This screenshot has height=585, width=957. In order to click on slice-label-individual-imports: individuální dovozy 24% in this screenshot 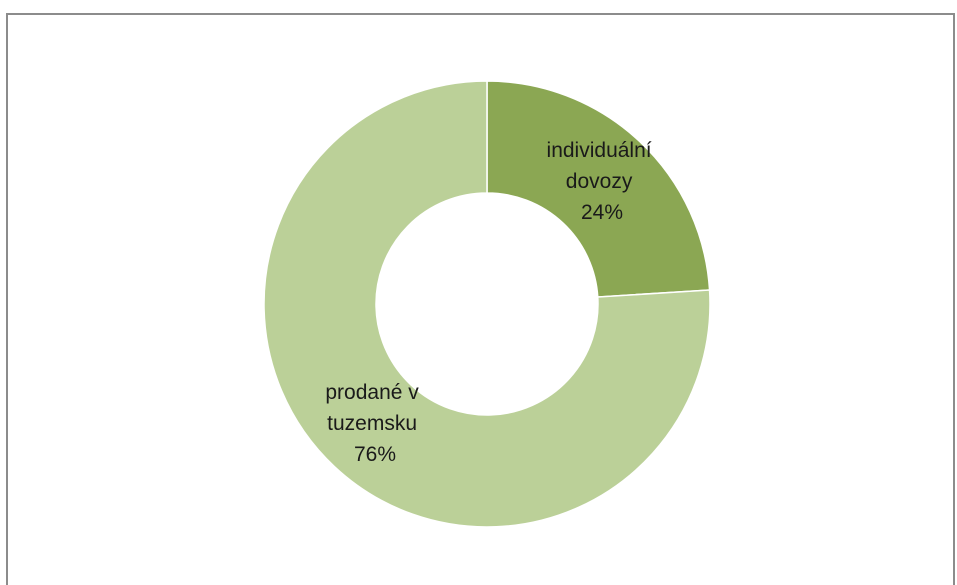, I will do `click(602, 181)`.